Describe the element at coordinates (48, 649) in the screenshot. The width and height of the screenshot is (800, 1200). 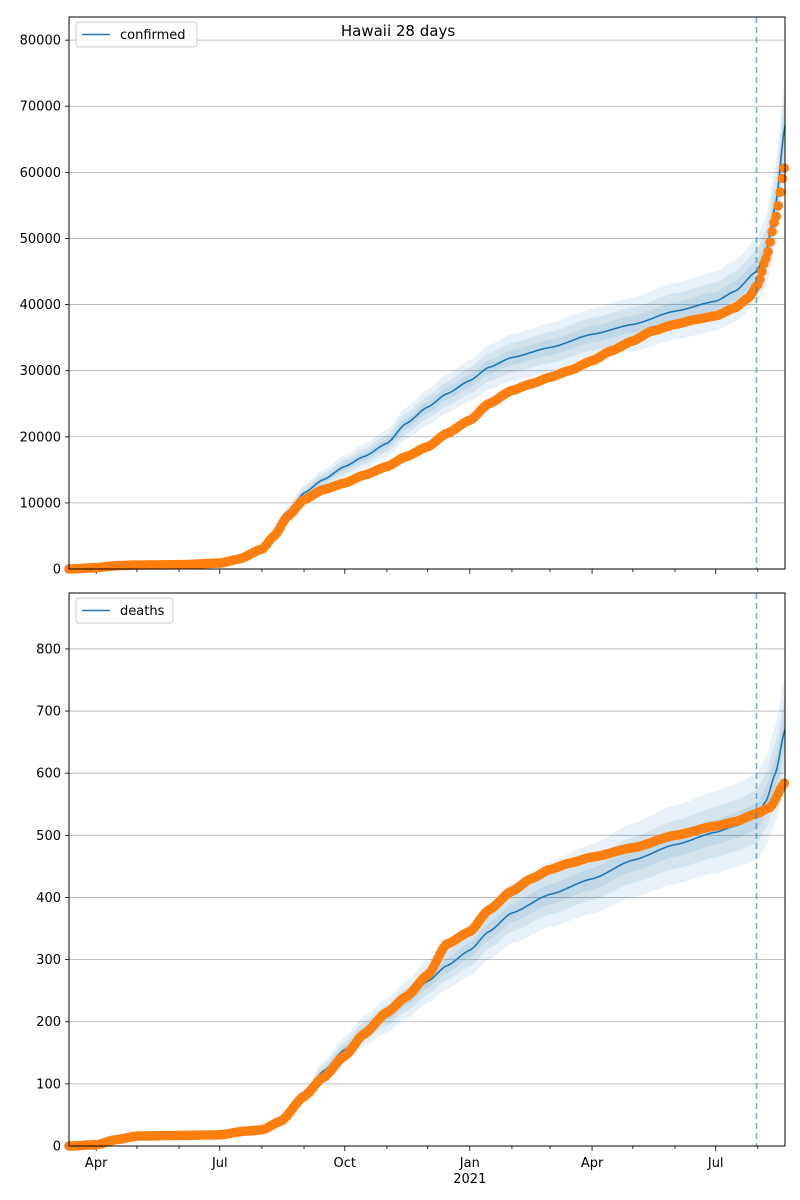
I see `y-tick-label: 800` at that location.